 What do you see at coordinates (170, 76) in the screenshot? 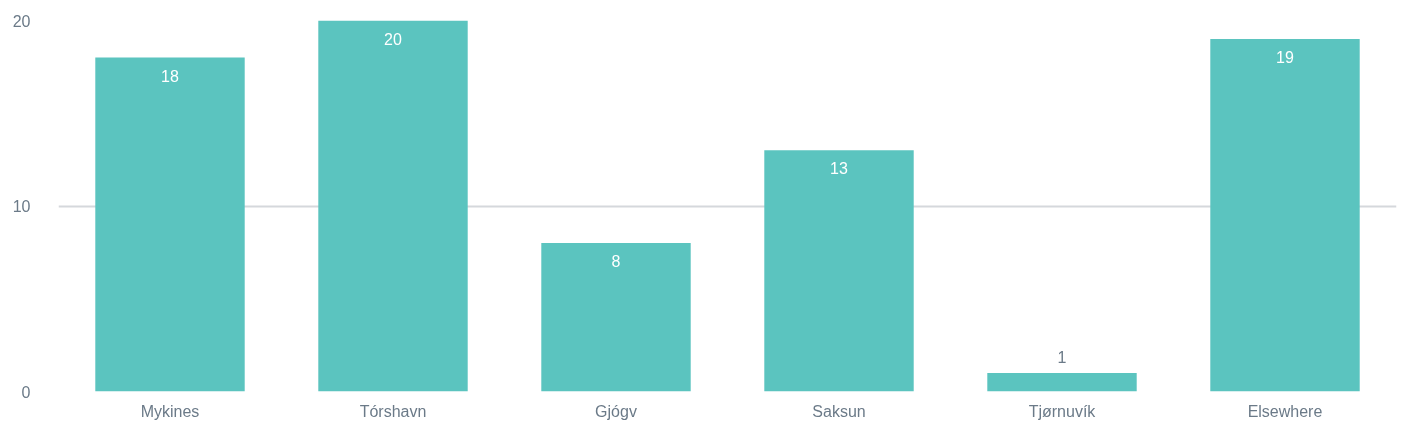
I see `data-label: 18` at bounding box center [170, 76].